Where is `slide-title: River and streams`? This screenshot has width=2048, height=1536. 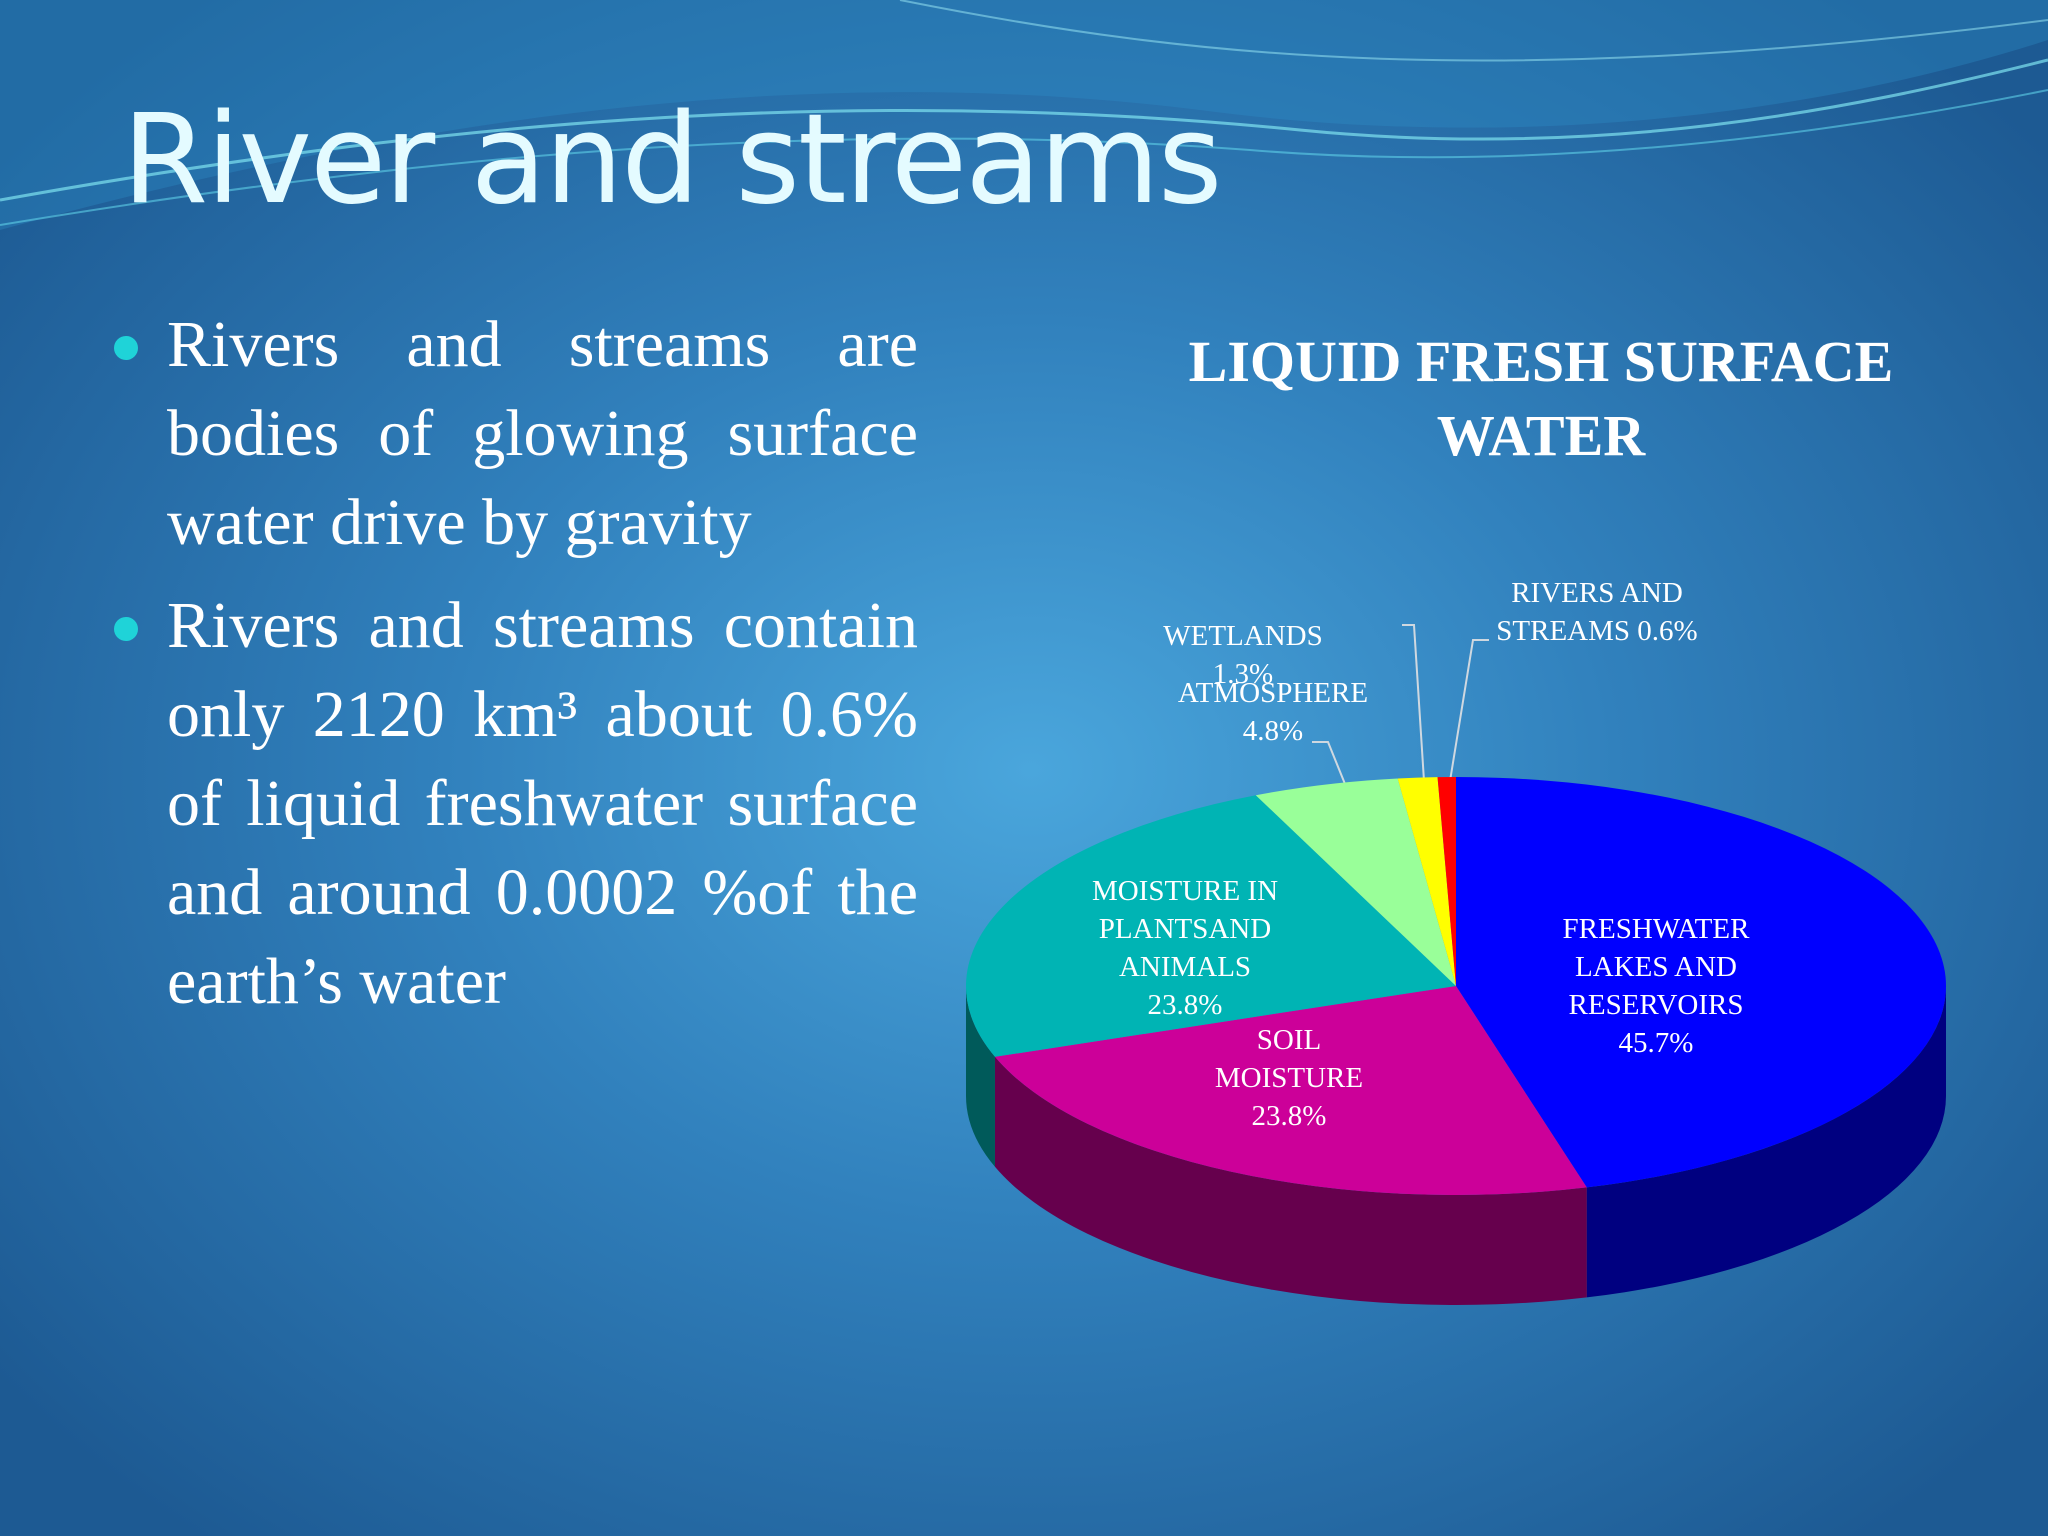
slide-title: River and streams is located at coordinates (672, 160).